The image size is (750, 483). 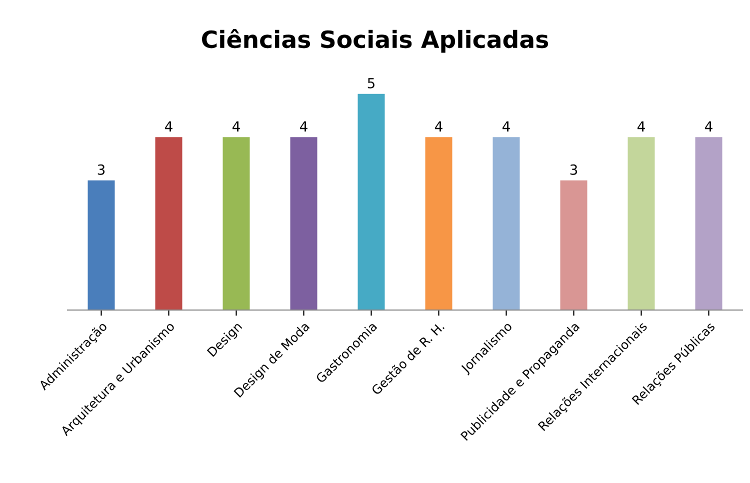 What do you see at coordinates (371, 83) in the screenshot?
I see `data-label: 5` at bounding box center [371, 83].